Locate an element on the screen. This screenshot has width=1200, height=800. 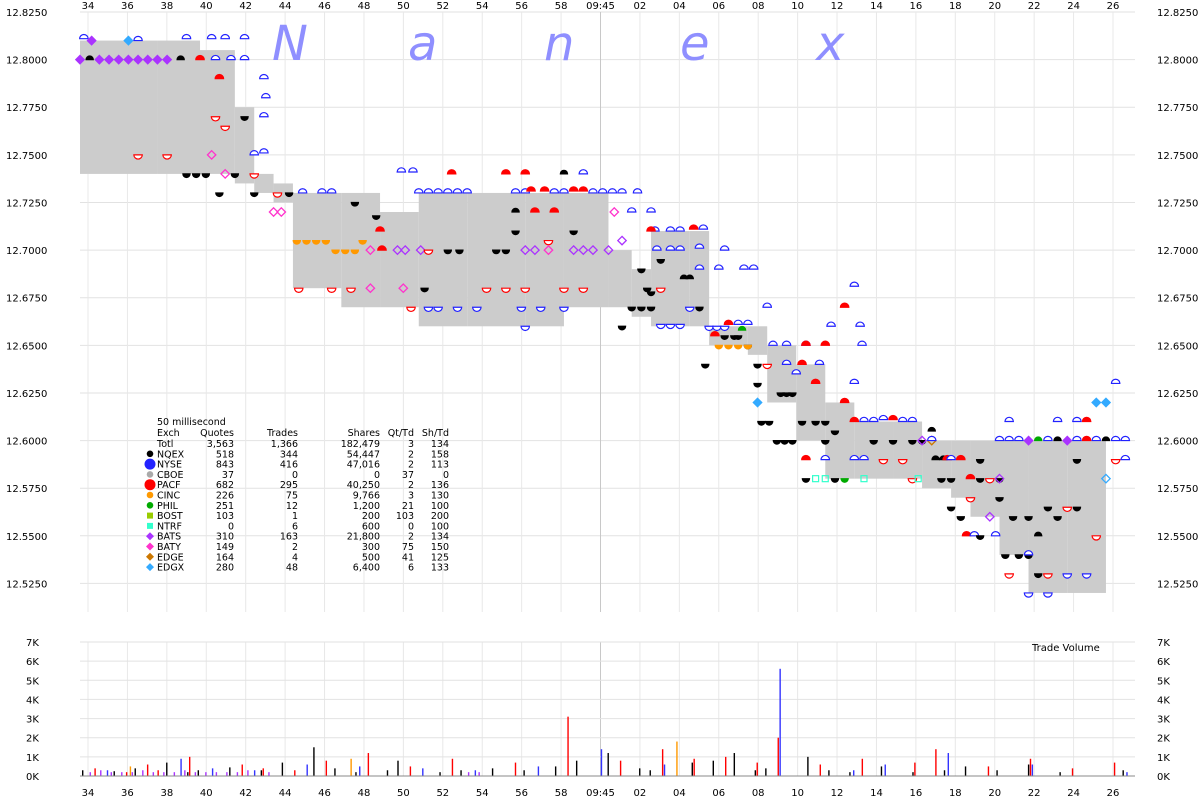
stats-sh-td: 125 is located at coordinates (440, 557).